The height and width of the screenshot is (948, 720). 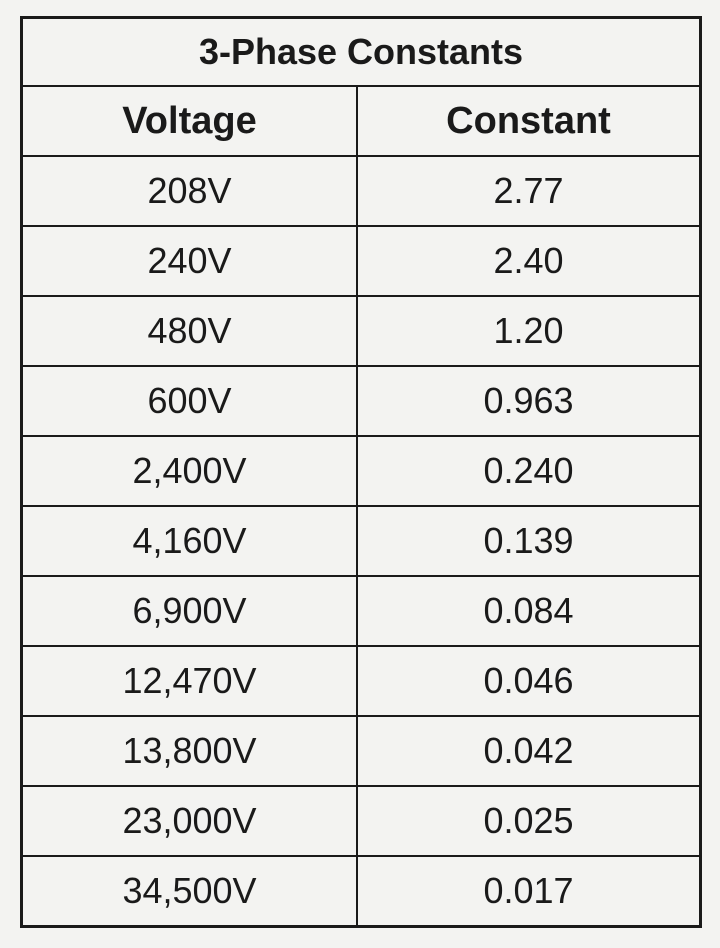 What do you see at coordinates (189, 331) in the screenshot?
I see `voltage-cell: 480V` at bounding box center [189, 331].